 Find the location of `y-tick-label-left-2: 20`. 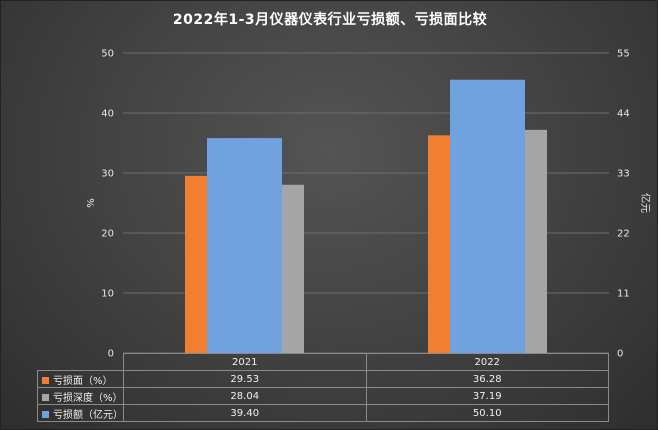

y-tick-label-left-2: 20 is located at coordinates (107, 234).